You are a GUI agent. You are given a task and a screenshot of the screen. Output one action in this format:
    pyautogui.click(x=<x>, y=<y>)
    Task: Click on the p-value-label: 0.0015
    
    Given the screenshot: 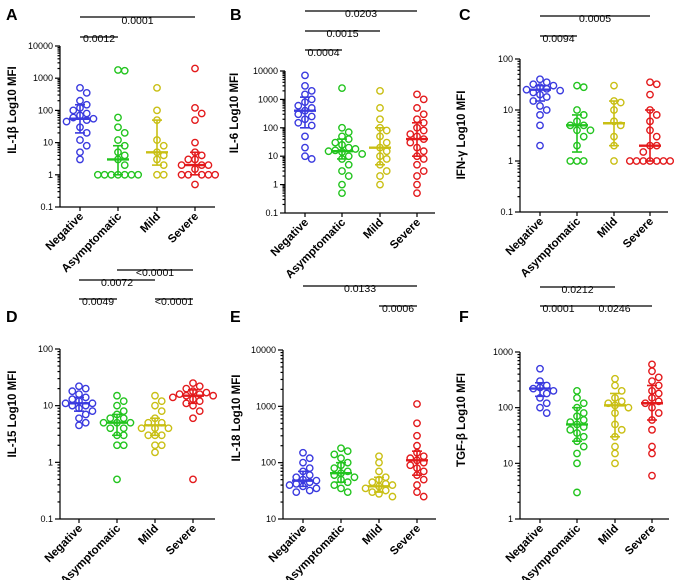 What is the action you would take?
    pyautogui.click(x=342, y=34)
    